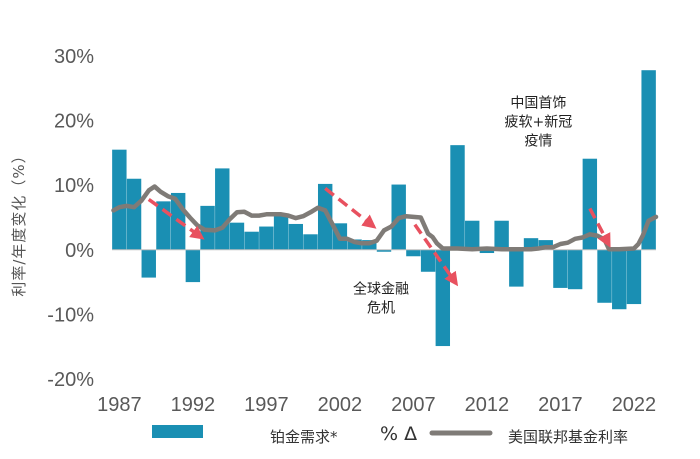  Describe the element at coordinates (325, 216) in the screenshot. I see `demand-bar-2001` at that location.